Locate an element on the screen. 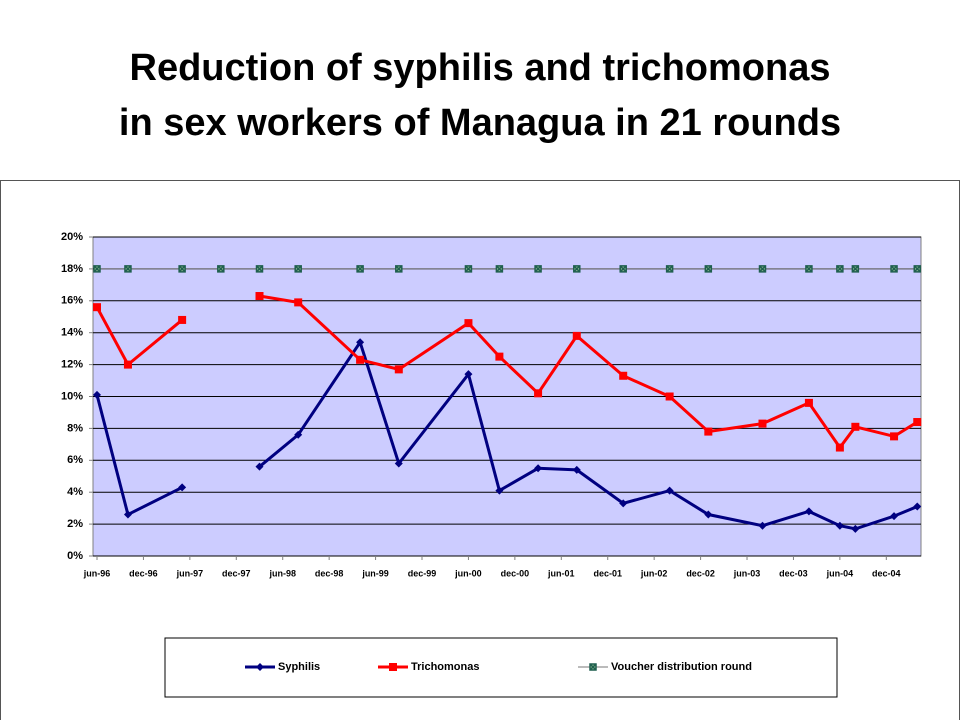 This screenshot has width=960, height=725. x-tick-label: dec-96 is located at coordinates (143, 573).